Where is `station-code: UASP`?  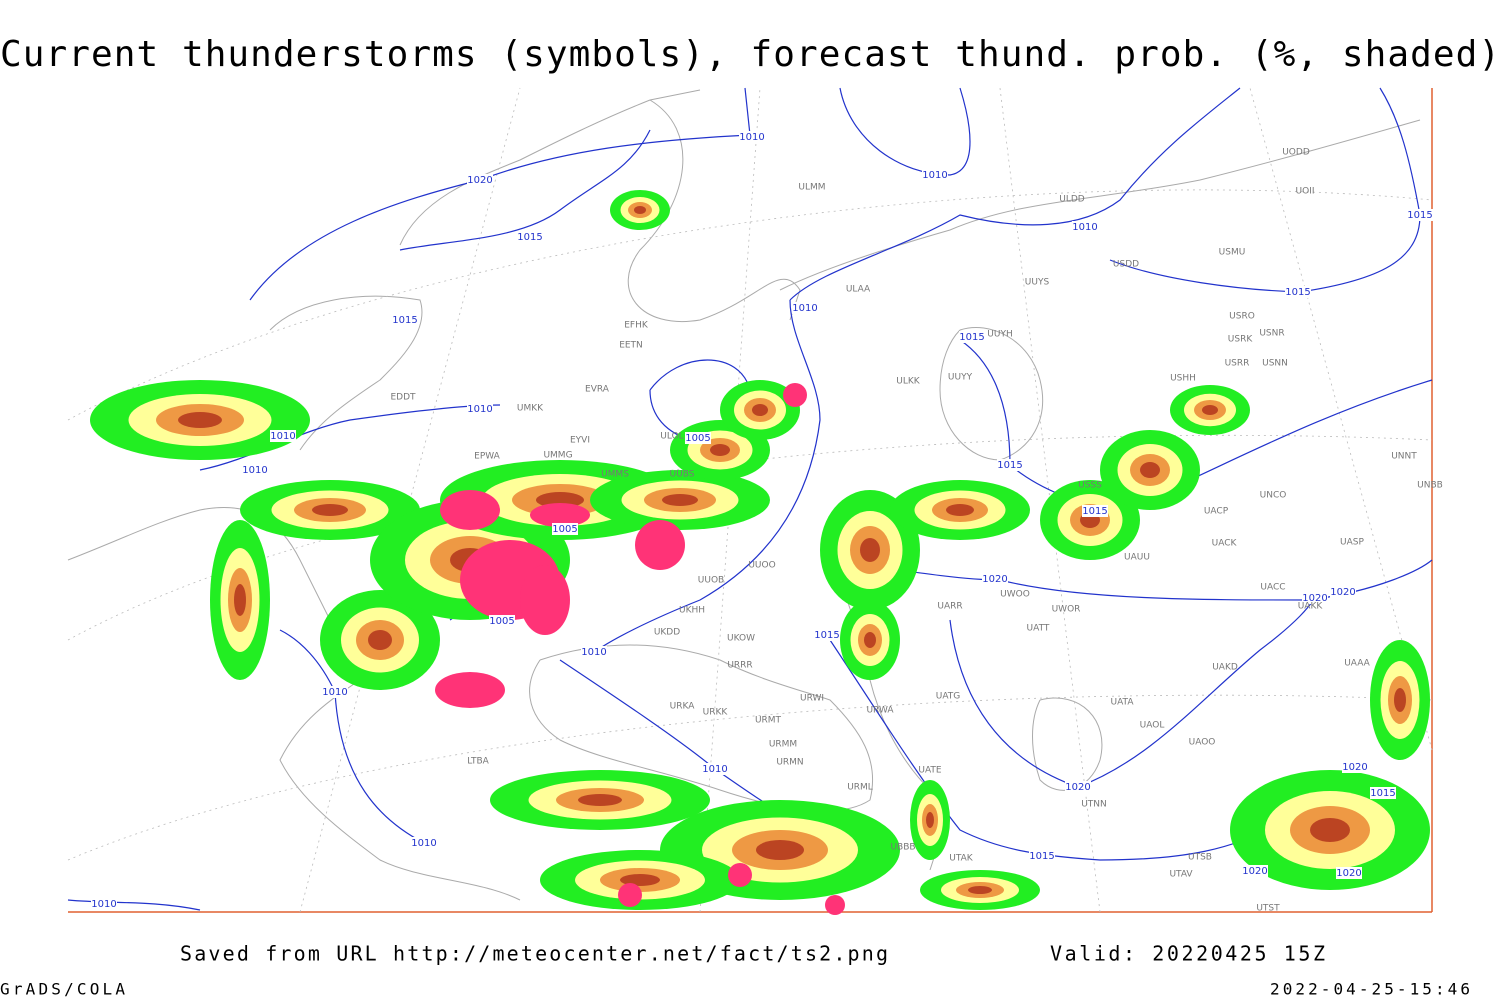
station-code: UASP is located at coordinates (1352, 543).